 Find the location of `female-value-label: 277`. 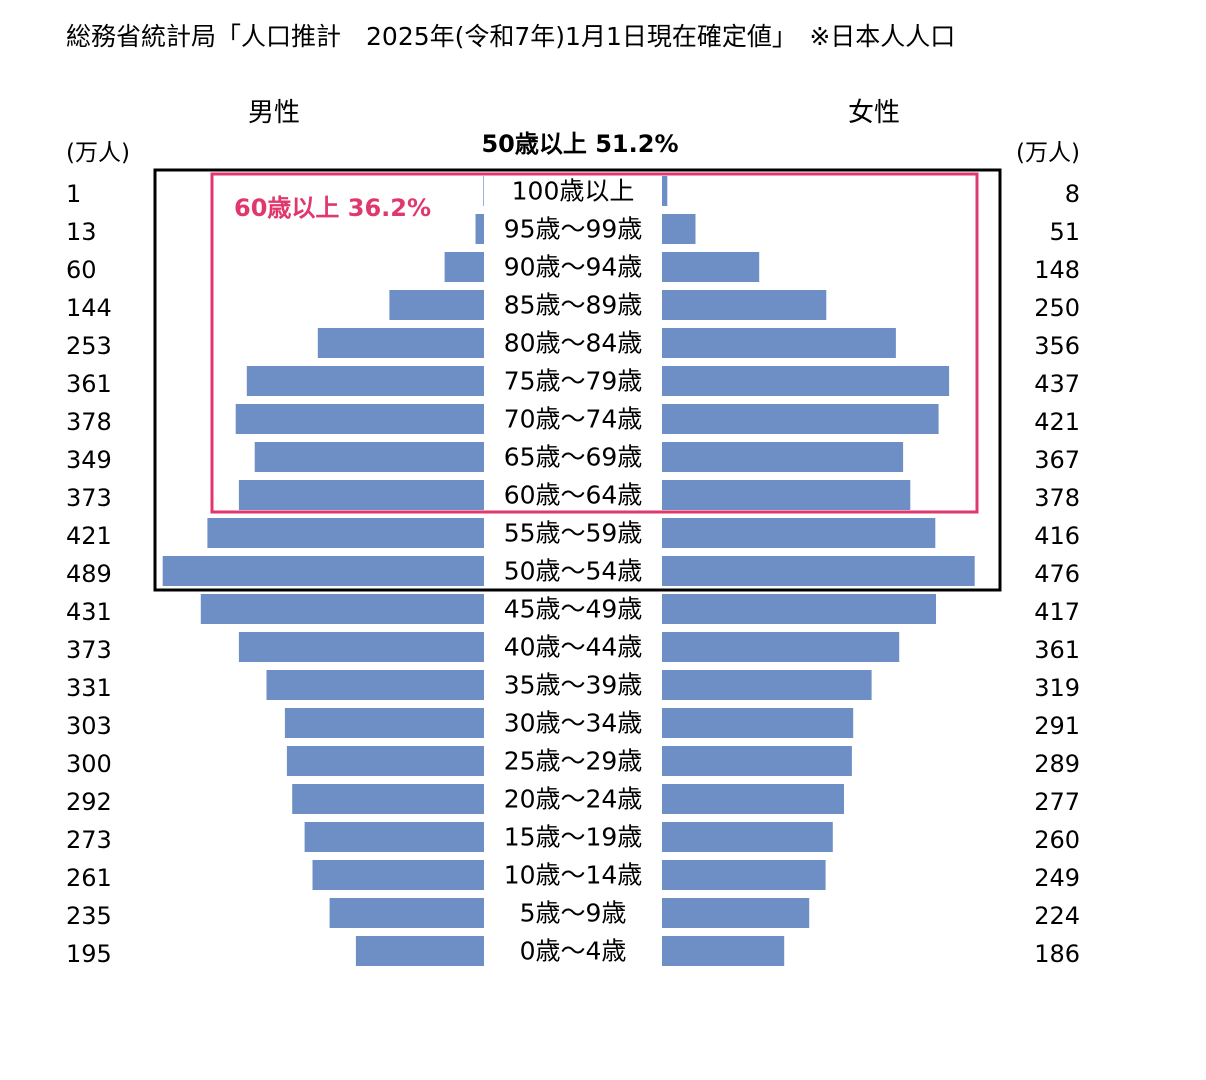

female-value-label: 277 is located at coordinates (1057, 802).